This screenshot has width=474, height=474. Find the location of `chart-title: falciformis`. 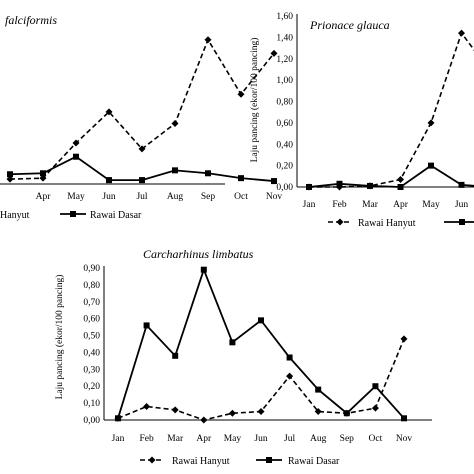

chart-title: falciformis is located at coordinates (31, 20).